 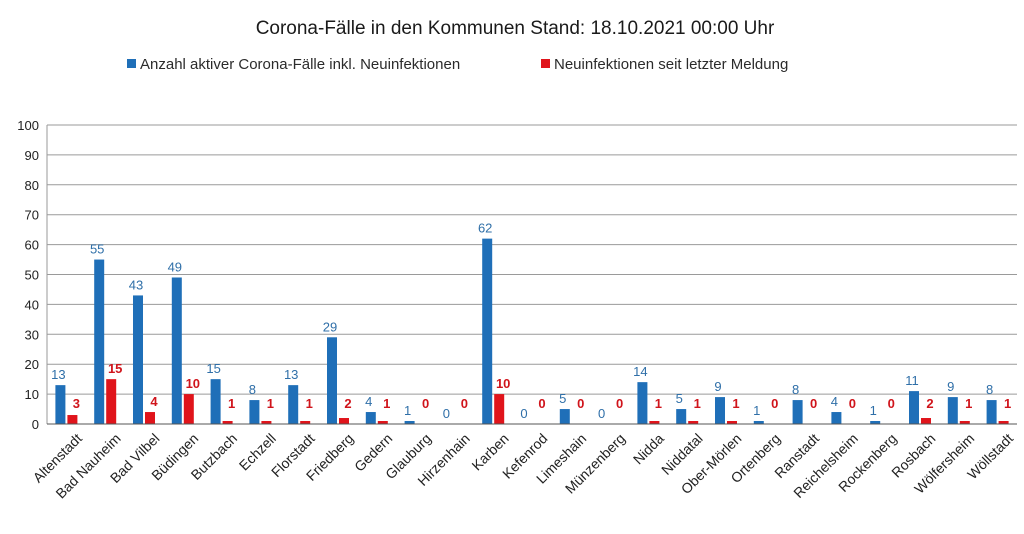 What do you see at coordinates (97, 249) in the screenshot?
I see `data-label-active: 55` at bounding box center [97, 249].